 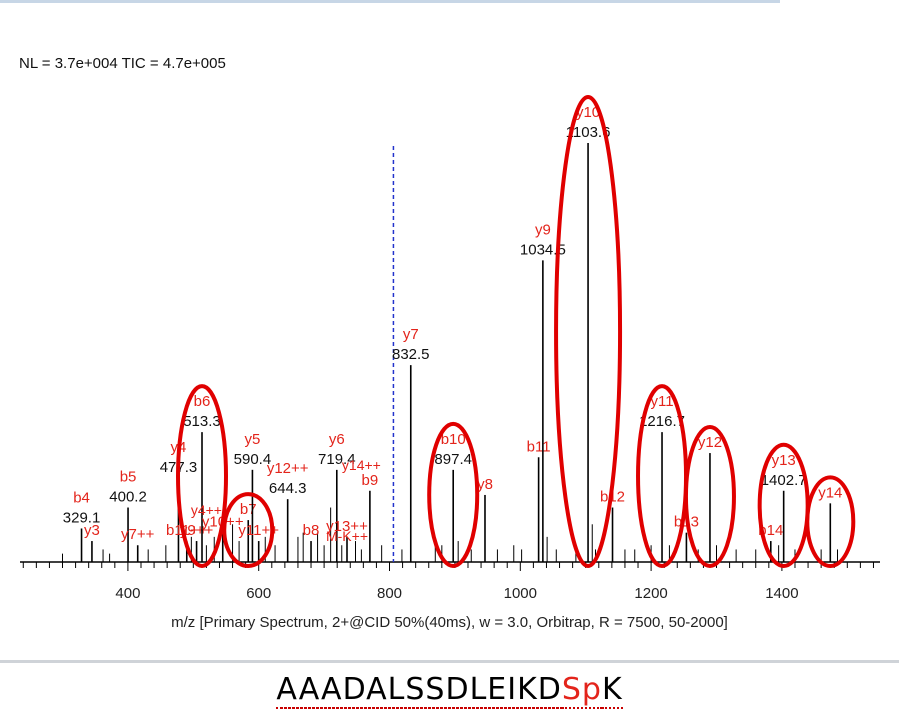 What do you see at coordinates (347, 526) in the screenshot?
I see `ion-label-y13++: y13++` at bounding box center [347, 526].